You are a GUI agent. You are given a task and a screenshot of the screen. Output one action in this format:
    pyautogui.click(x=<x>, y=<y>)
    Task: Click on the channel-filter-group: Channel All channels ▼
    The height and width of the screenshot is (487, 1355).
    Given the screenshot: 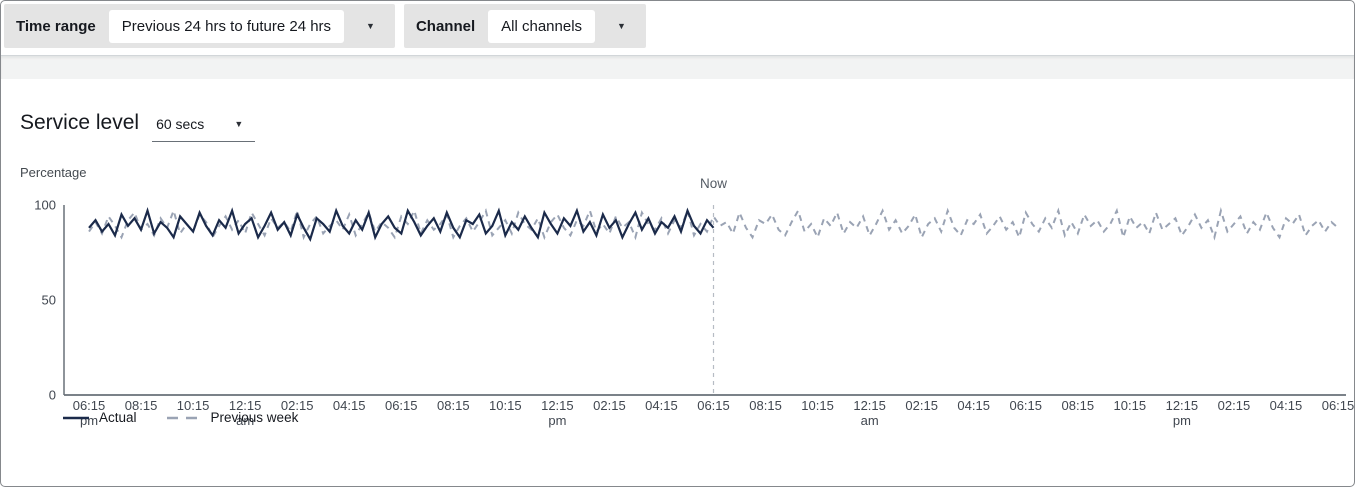 What is the action you would take?
    pyautogui.click(x=524, y=26)
    